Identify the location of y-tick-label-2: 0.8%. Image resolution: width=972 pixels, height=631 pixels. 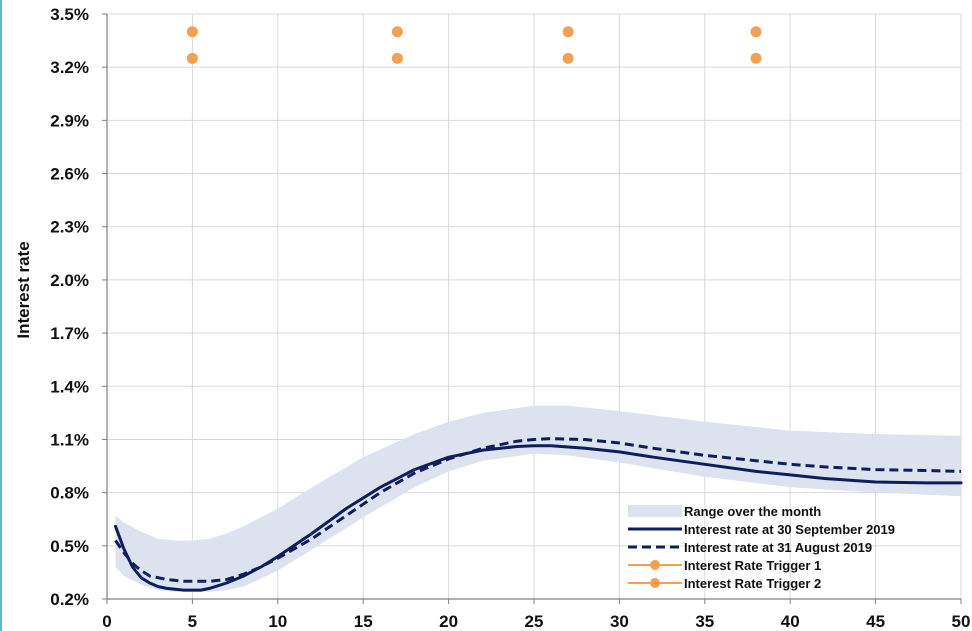
(69, 493).